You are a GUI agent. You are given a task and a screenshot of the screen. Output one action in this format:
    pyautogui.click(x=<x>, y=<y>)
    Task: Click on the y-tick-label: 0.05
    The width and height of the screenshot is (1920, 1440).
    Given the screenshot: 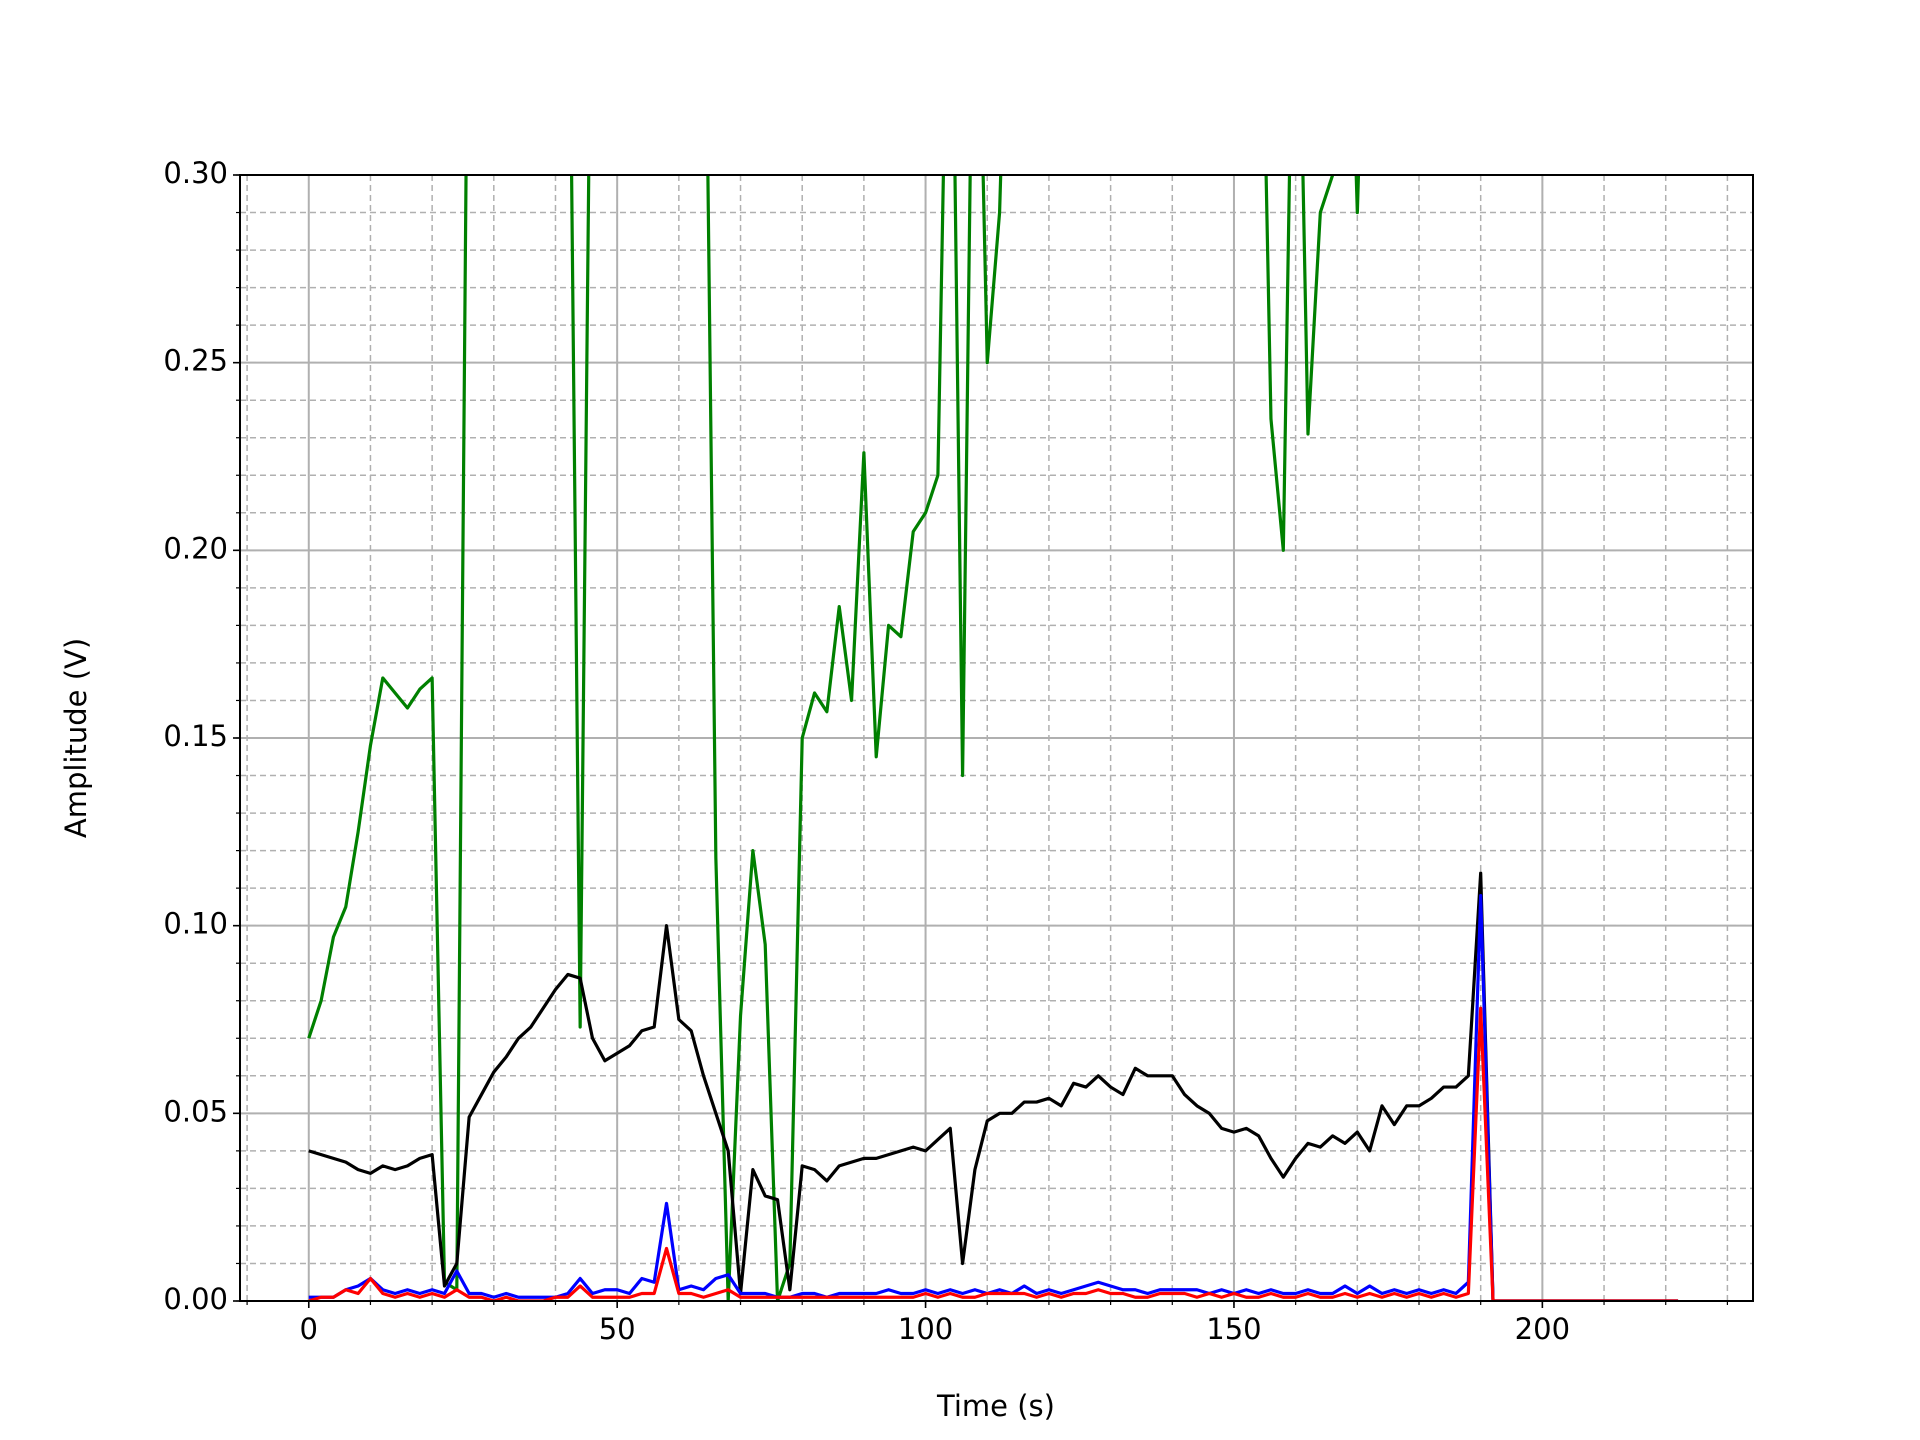 What is the action you would take?
    pyautogui.click(x=195, y=1111)
    